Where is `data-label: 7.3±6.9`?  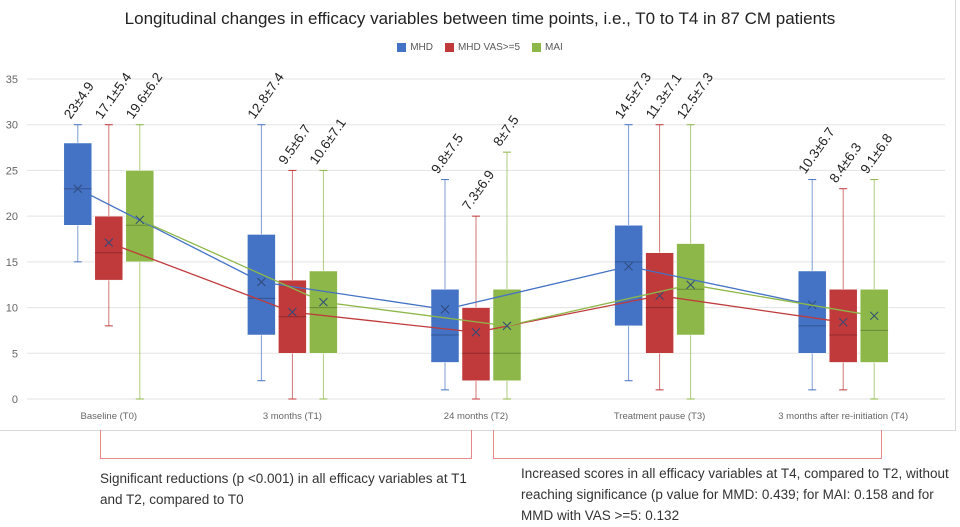
data-label: 7.3±6.9 is located at coordinates (478, 189).